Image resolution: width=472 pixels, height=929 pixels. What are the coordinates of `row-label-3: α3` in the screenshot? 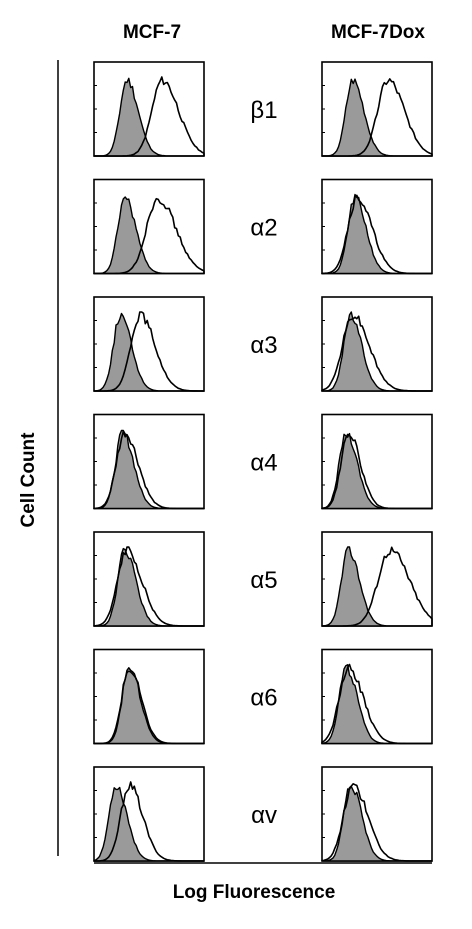 It's located at (263, 345).